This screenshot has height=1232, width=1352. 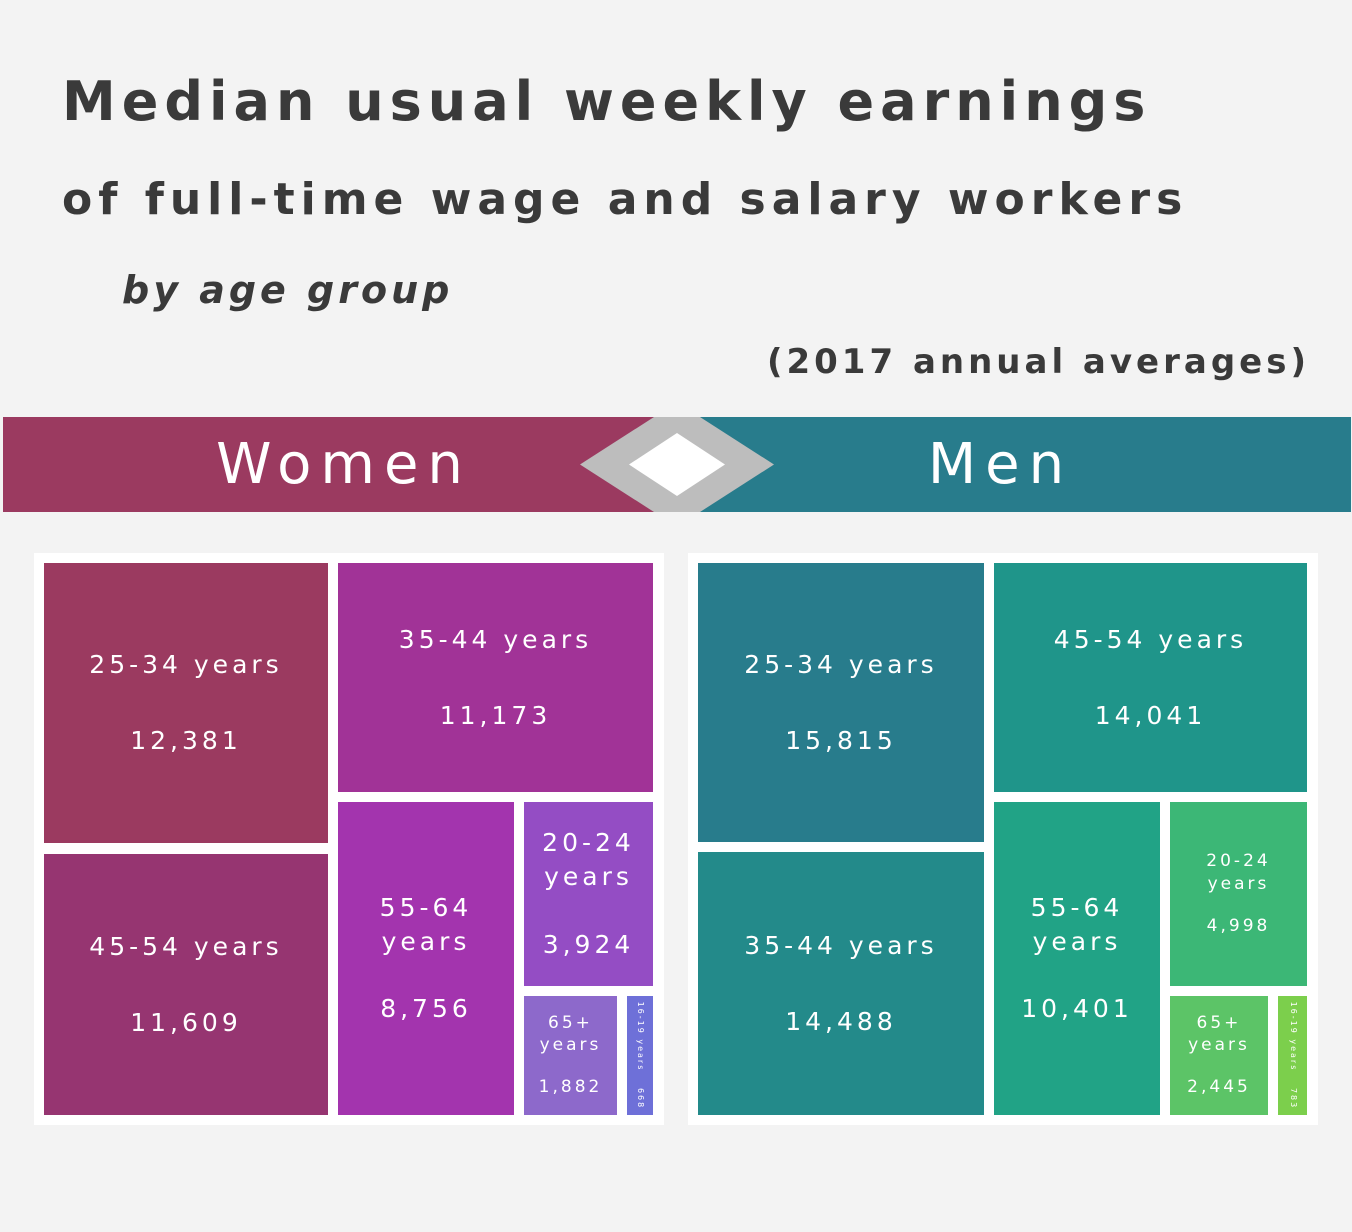 What do you see at coordinates (841, 702) in the screenshot?
I see `men-tile-25-34: 25-34 years 15,815` at bounding box center [841, 702].